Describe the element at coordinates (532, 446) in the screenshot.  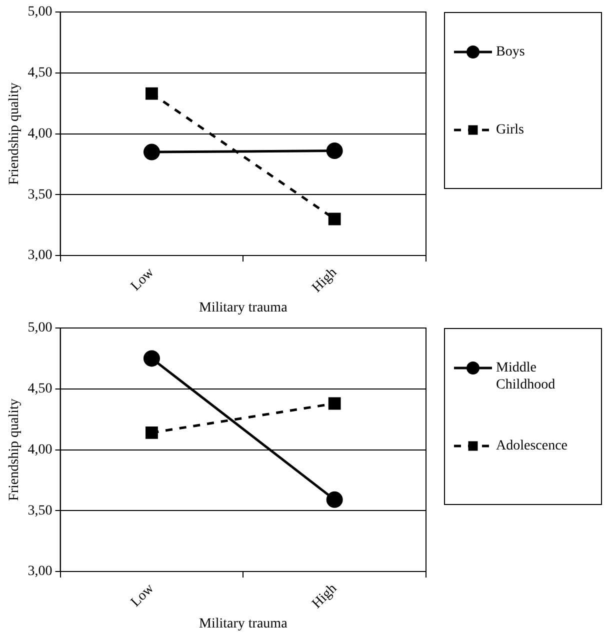
I see `legend-label: Adolescence` at that location.